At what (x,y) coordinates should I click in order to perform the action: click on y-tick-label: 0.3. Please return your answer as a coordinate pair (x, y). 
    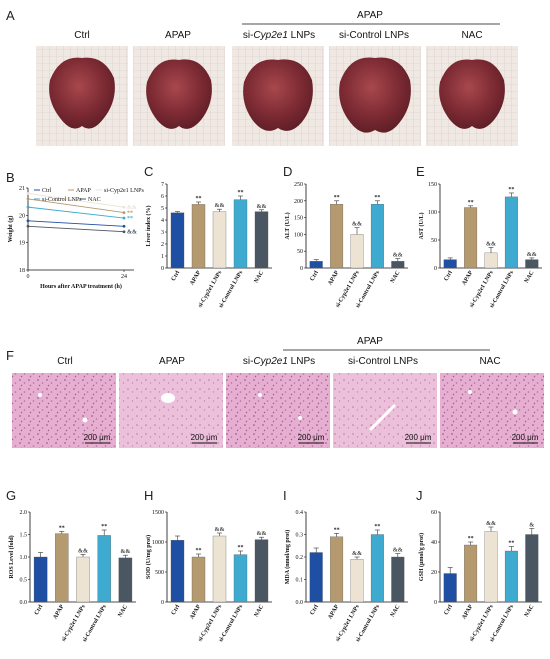
    Looking at the image, I should click on (300, 536).